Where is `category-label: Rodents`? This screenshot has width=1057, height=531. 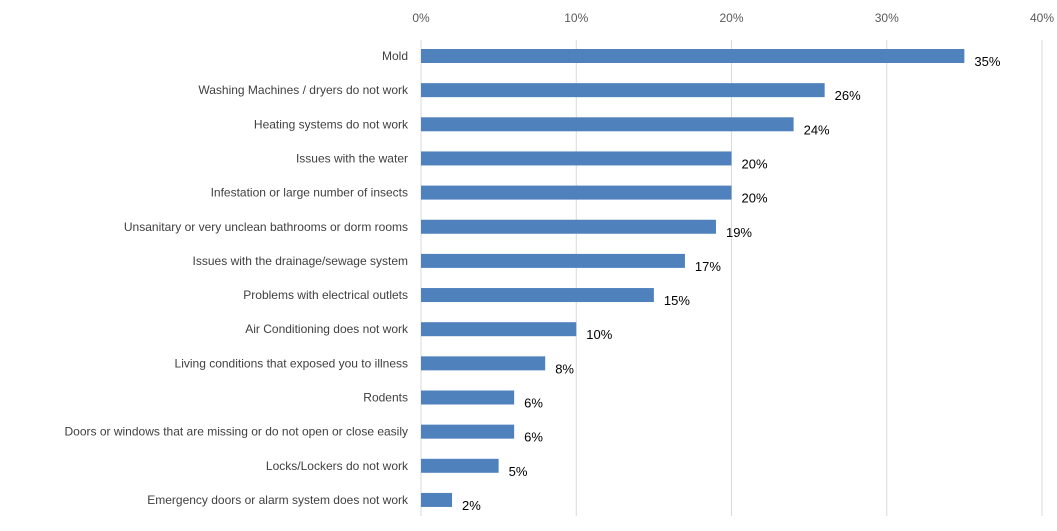 category-label: Rodents is located at coordinates (385, 398).